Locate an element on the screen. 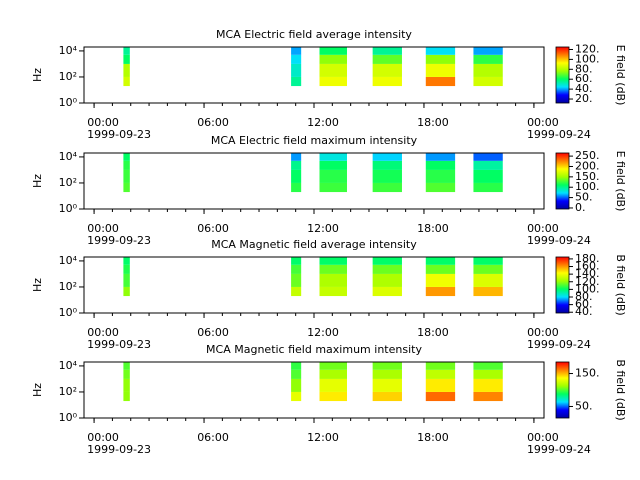  x-tick-label: 06:00 is located at coordinates (213, 122).